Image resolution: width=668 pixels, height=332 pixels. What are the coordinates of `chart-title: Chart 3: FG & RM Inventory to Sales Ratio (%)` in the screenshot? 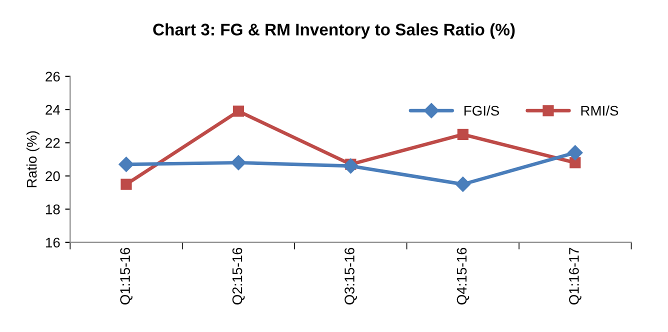 It's located at (334, 31).